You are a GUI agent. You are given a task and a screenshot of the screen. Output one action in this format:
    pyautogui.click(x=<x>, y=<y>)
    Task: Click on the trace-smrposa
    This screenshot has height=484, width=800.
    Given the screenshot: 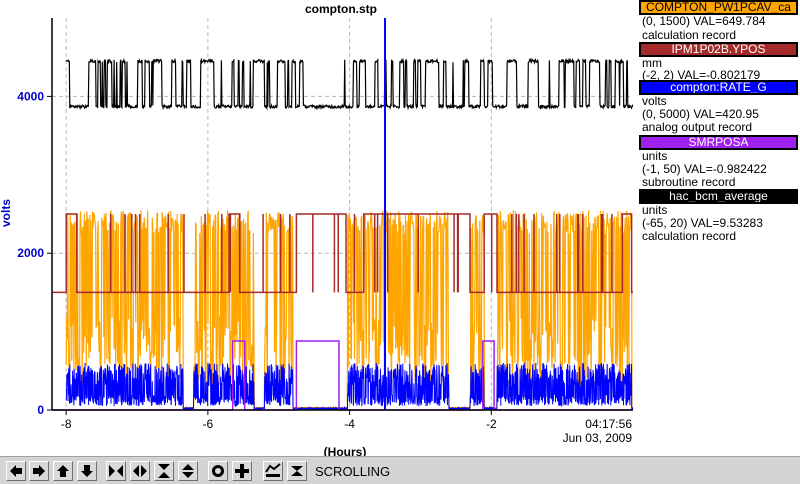 What is the action you would take?
    pyautogui.click(x=342, y=375)
    